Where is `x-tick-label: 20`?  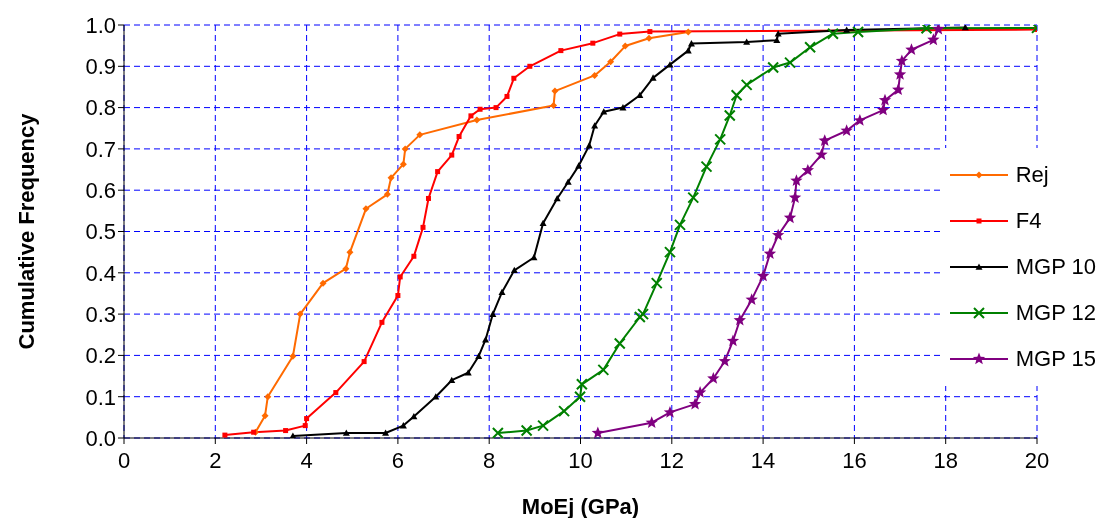 x-tick-label: 20 is located at coordinates (1037, 460).